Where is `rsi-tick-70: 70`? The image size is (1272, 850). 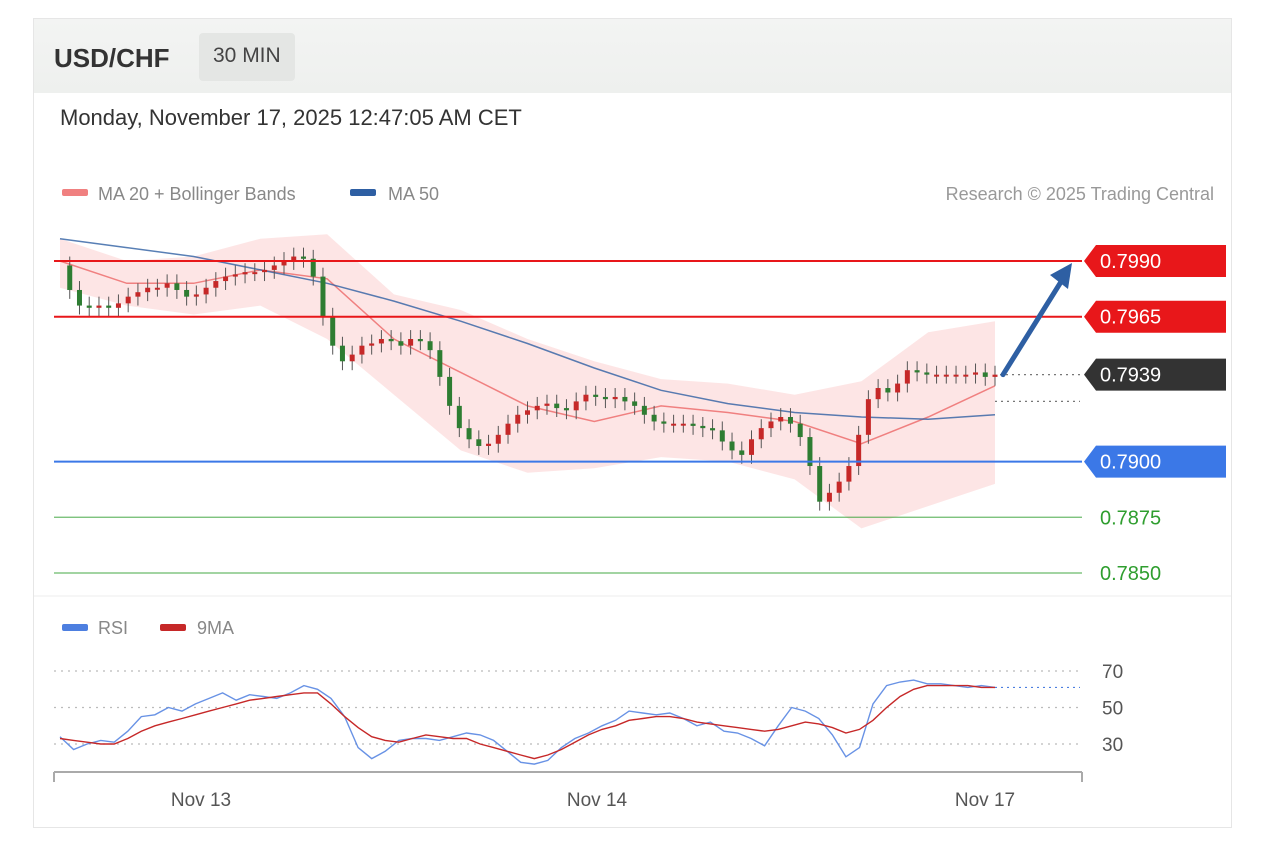
rsi-tick-70: 70 is located at coordinates (1112, 672).